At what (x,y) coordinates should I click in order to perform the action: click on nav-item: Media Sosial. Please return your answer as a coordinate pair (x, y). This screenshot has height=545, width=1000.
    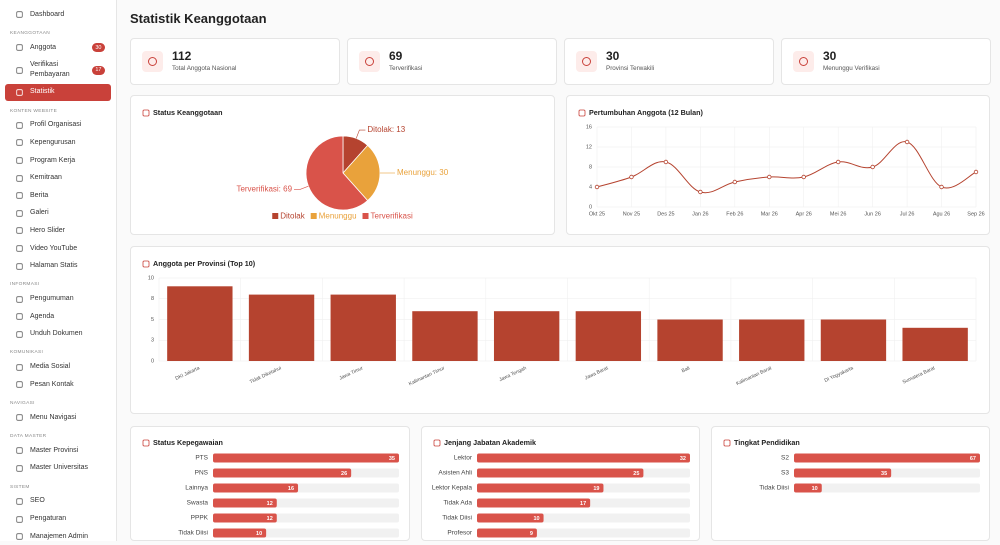
    Looking at the image, I should click on (58, 367).